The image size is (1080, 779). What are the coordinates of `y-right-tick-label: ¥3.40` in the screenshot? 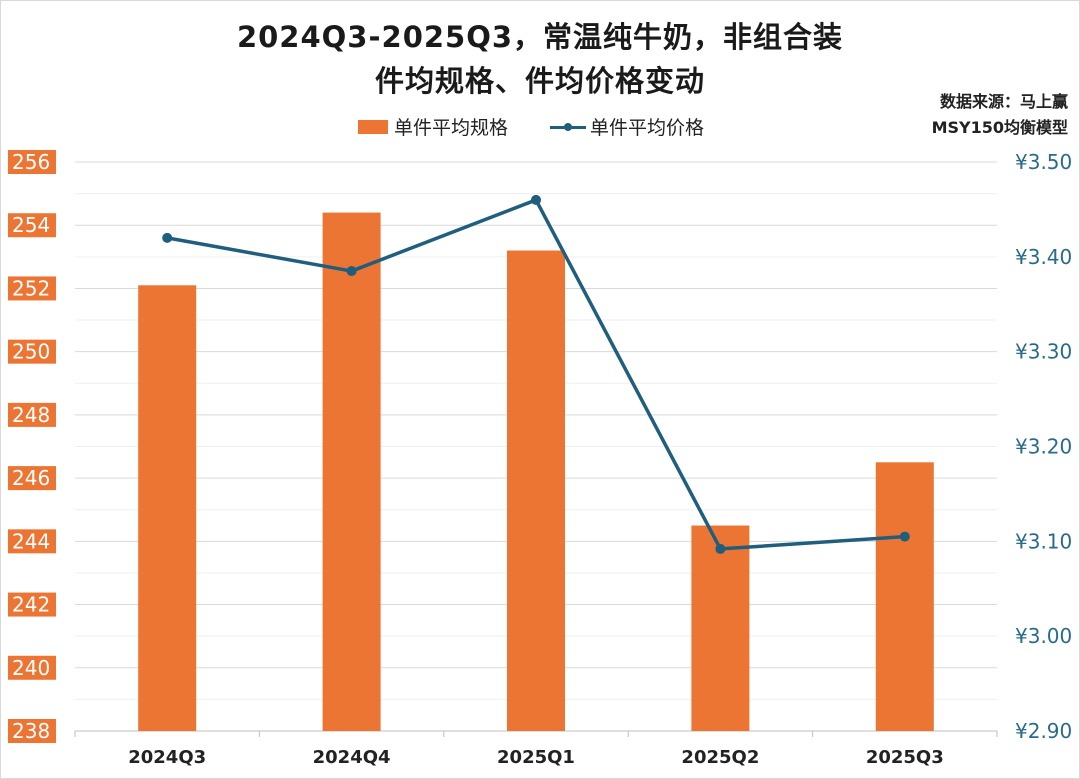 It's located at (1043, 257).